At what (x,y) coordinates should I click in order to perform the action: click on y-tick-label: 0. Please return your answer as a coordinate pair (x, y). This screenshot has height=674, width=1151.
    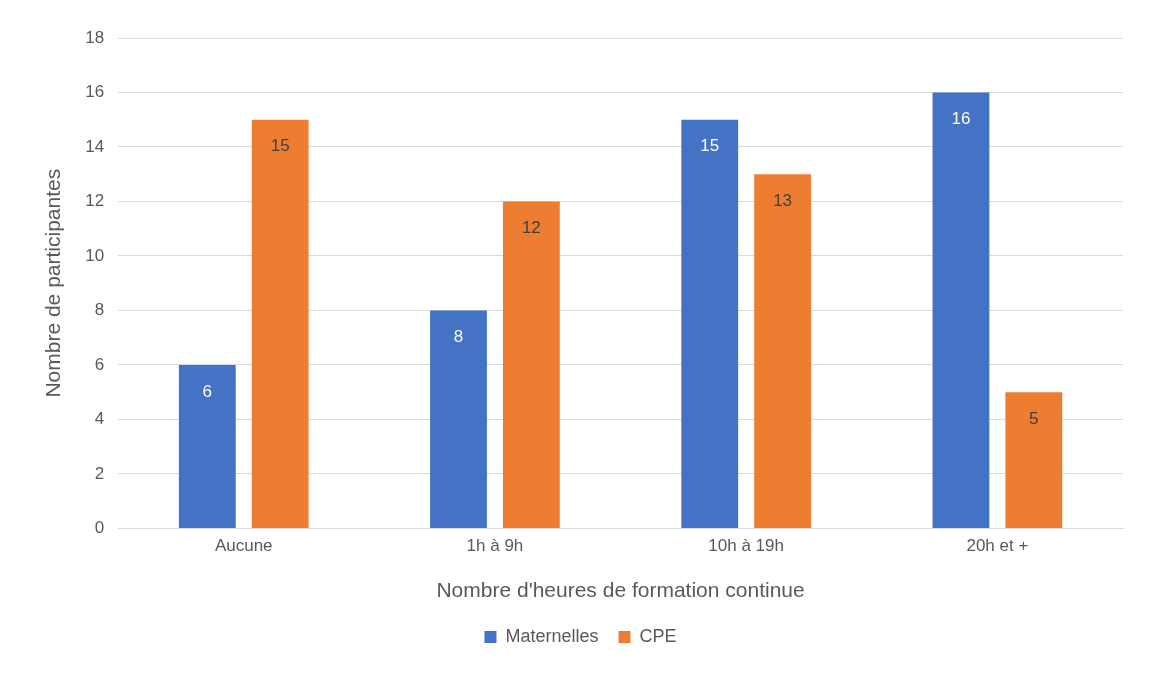
    Looking at the image, I should click on (99, 528).